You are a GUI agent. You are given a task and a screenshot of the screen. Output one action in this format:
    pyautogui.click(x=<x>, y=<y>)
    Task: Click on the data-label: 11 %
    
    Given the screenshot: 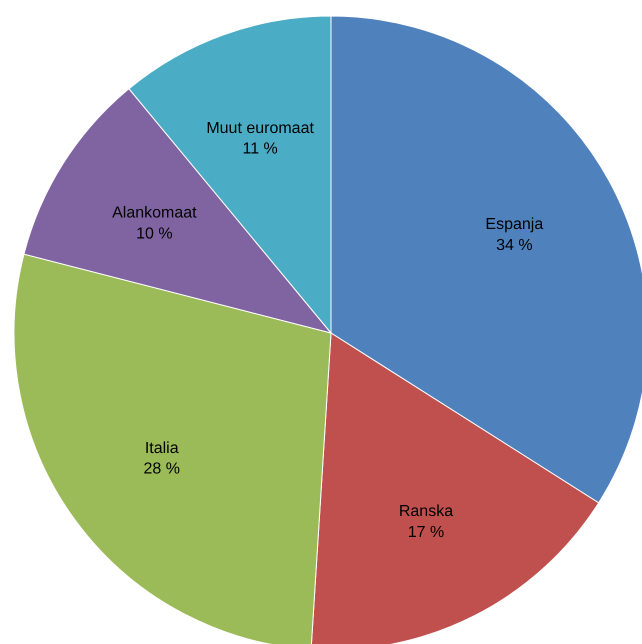 What is the action you would take?
    pyautogui.click(x=260, y=149)
    